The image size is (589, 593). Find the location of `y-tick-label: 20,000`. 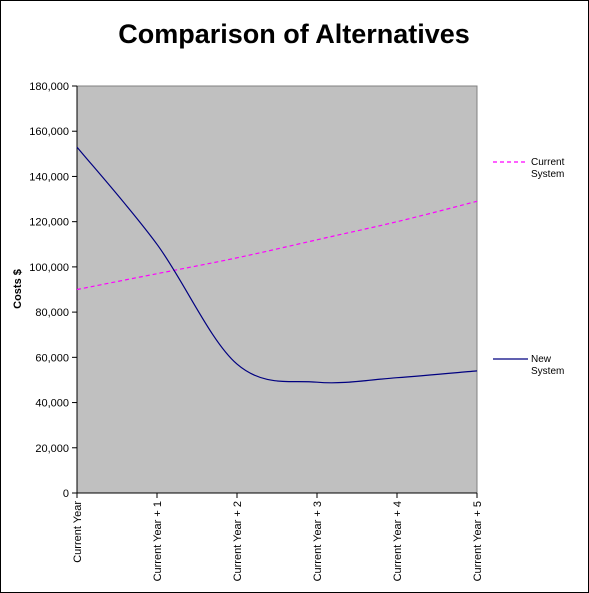

y-tick-label: 20,000 is located at coordinates (52, 449).